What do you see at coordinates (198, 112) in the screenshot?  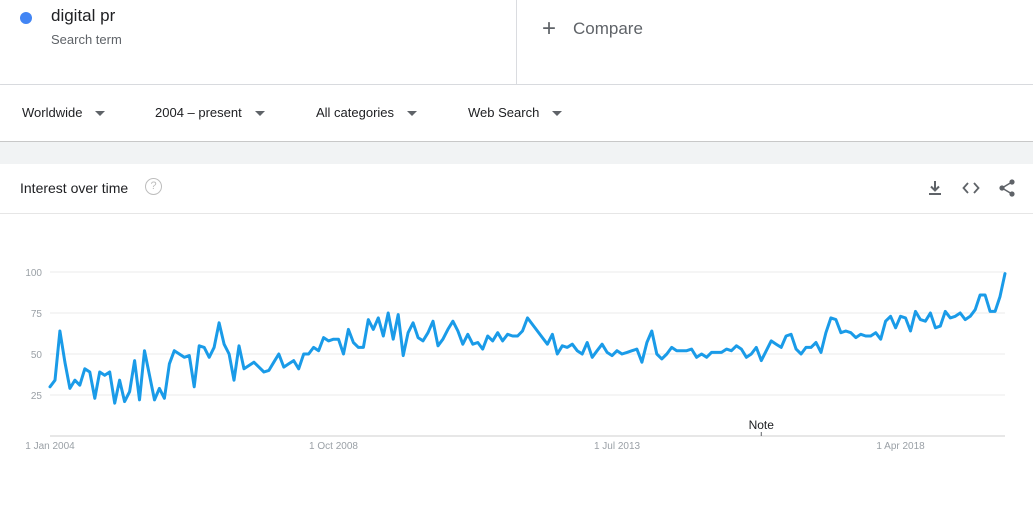 I see `time-range-label: 2004 – present` at bounding box center [198, 112].